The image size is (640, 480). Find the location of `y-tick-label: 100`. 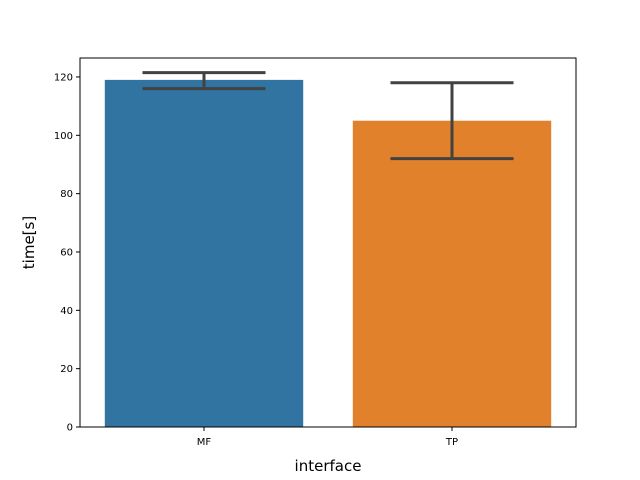

y-tick-label: 100 is located at coordinates (63, 136).